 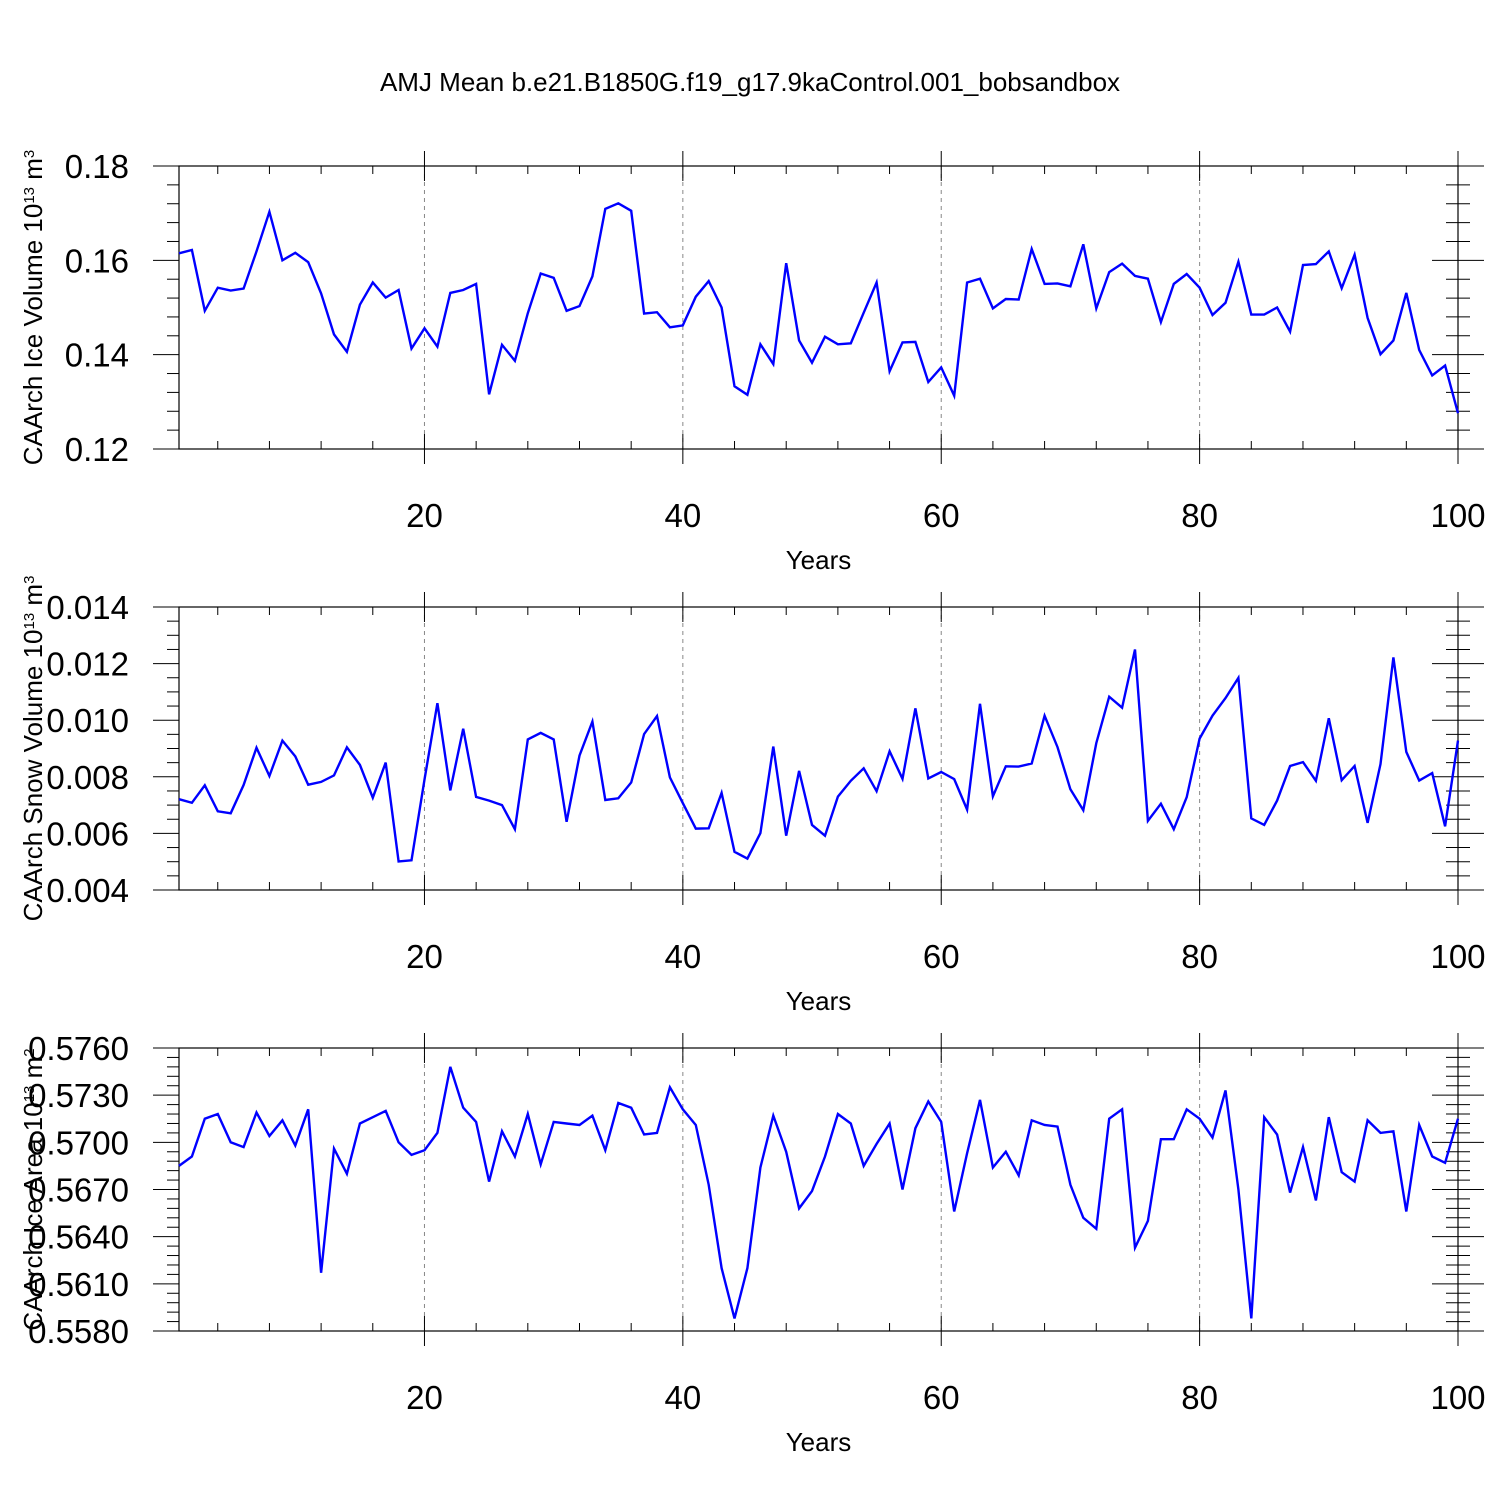 I want to click on y-tick-label: 0.006, so click(x=87, y=833).